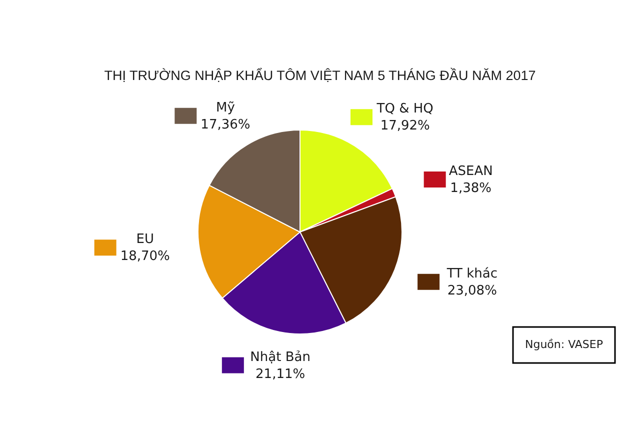  Describe the element at coordinates (472, 274) in the screenshot. I see `legend-label: TT khác` at that location.